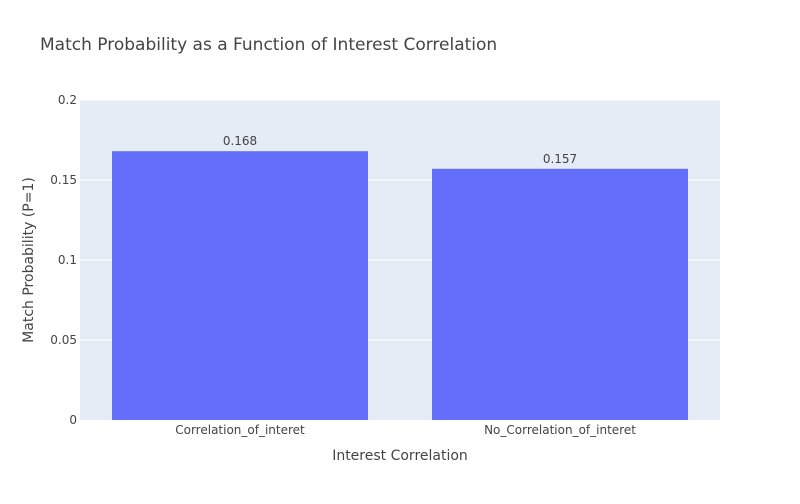 The image size is (800, 504). What do you see at coordinates (240, 430) in the screenshot?
I see `x-tick-label: Correlation_of_interet` at bounding box center [240, 430].